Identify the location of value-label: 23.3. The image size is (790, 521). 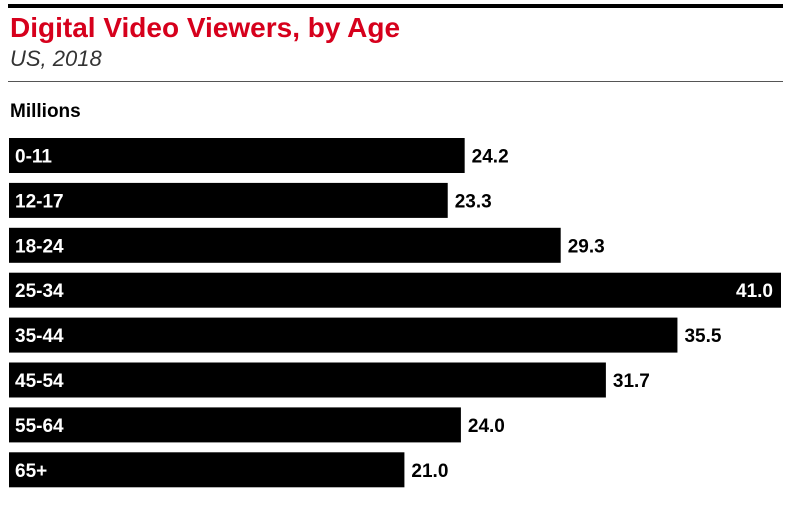
(473, 201).